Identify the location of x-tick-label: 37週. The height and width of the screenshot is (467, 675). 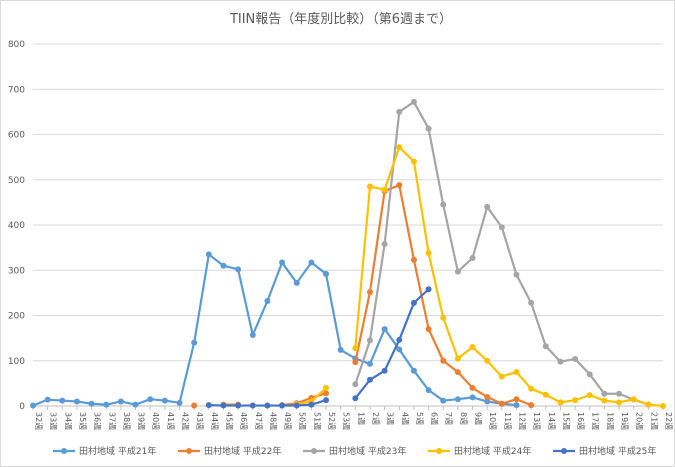
(111, 421).